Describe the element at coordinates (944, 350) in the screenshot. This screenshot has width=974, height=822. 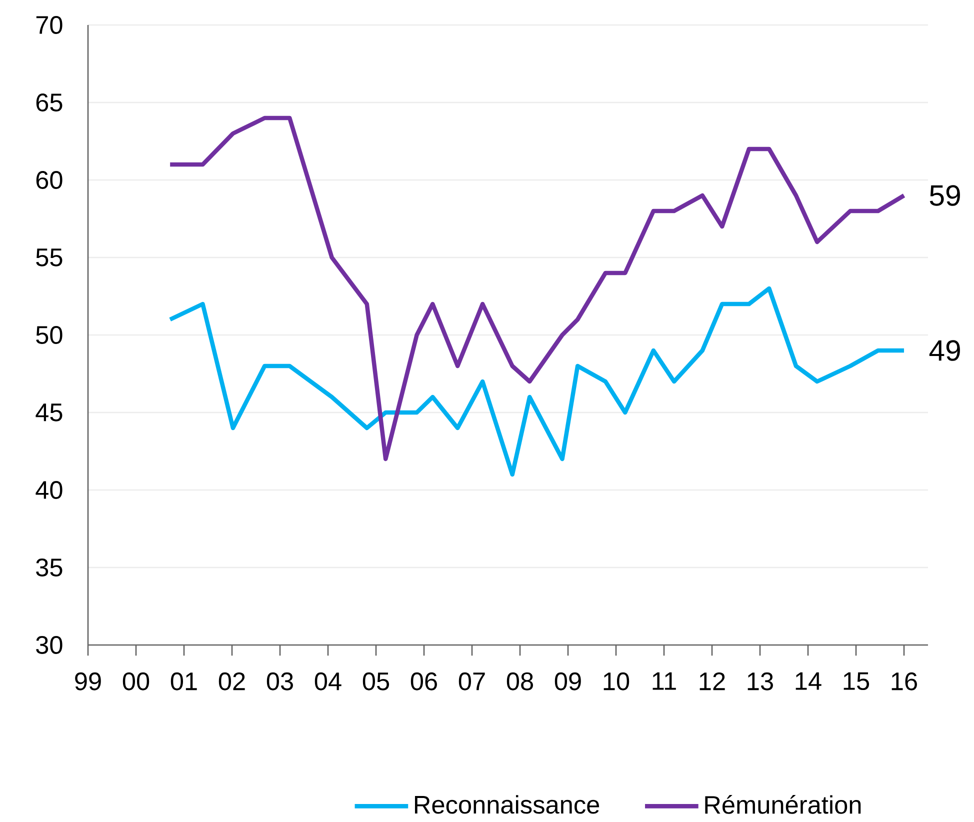
I see `annotation: 49` at that location.